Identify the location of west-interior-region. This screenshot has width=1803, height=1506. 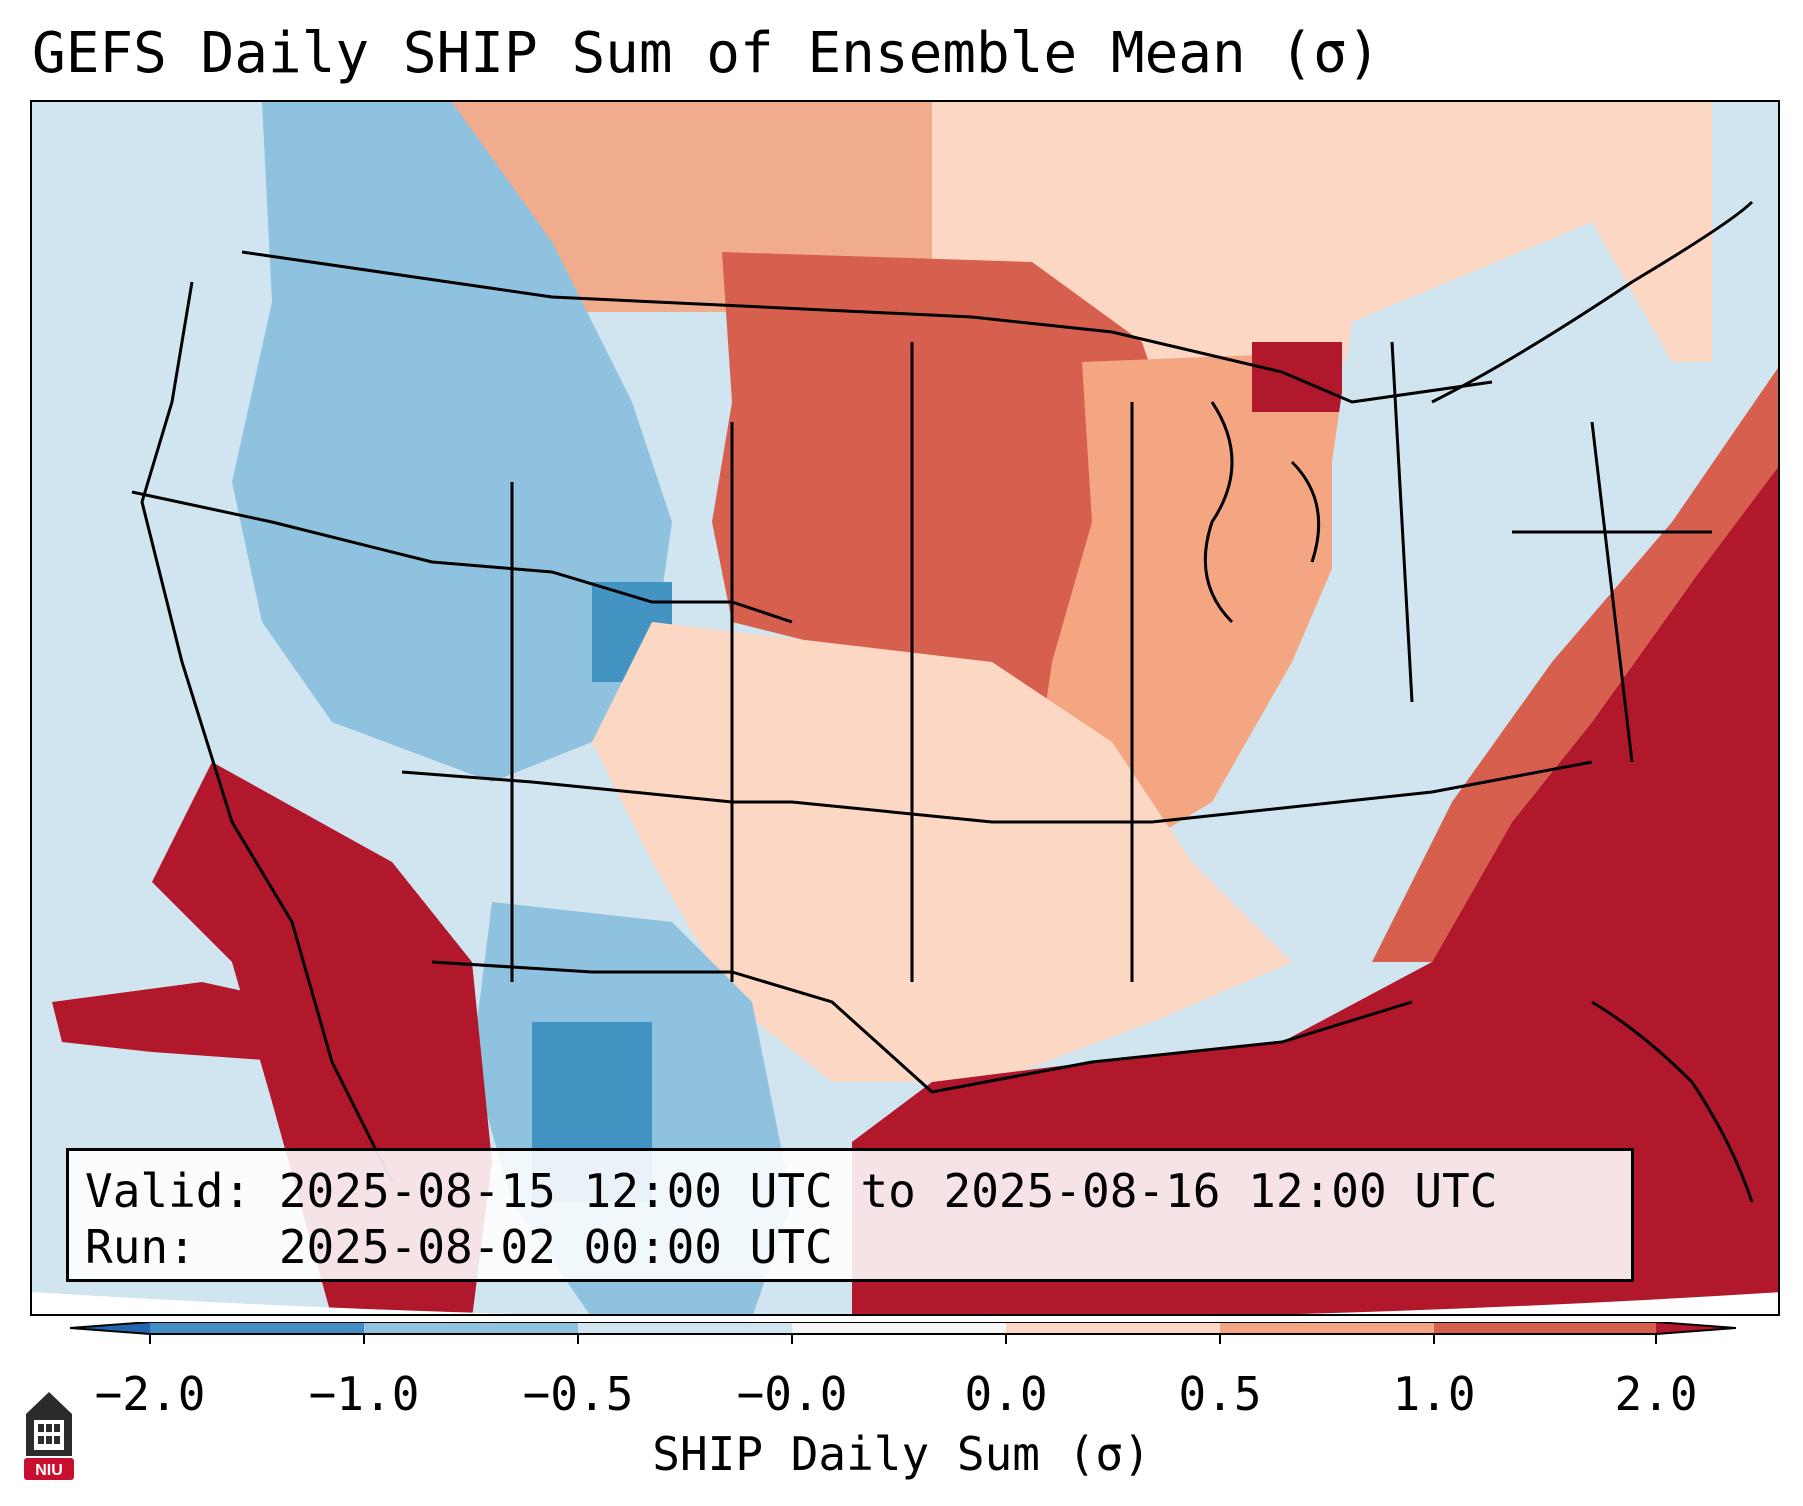
(452, 442).